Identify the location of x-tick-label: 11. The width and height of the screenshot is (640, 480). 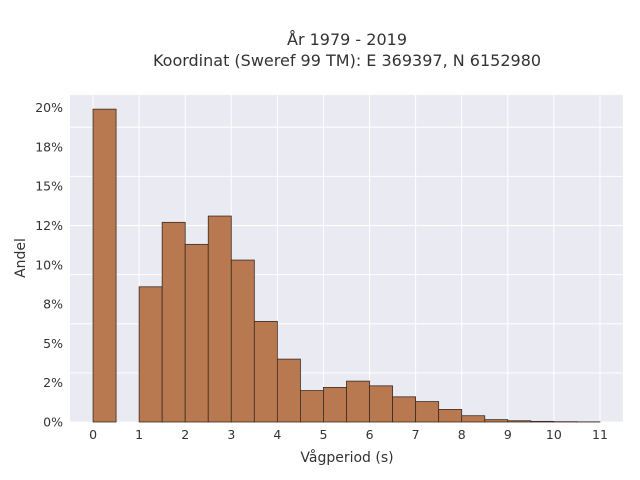
(600, 434).